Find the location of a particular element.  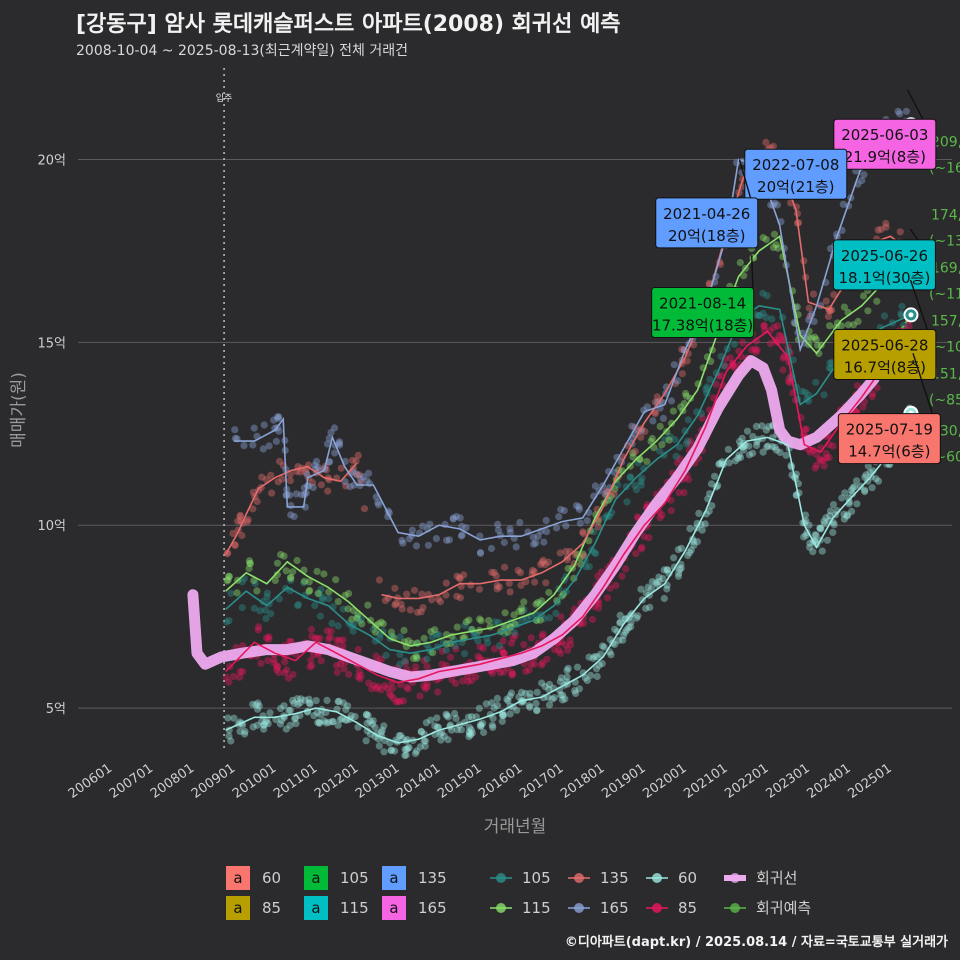

legend-label: 85 is located at coordinates (271, 908).